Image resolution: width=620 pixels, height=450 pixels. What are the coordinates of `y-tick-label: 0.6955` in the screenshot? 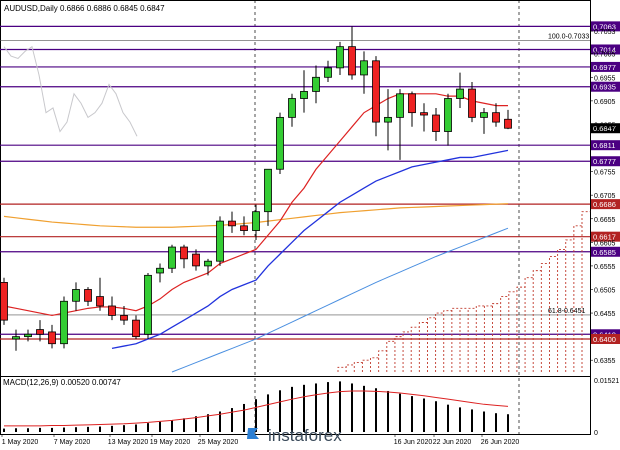 It's located at (605, 78).